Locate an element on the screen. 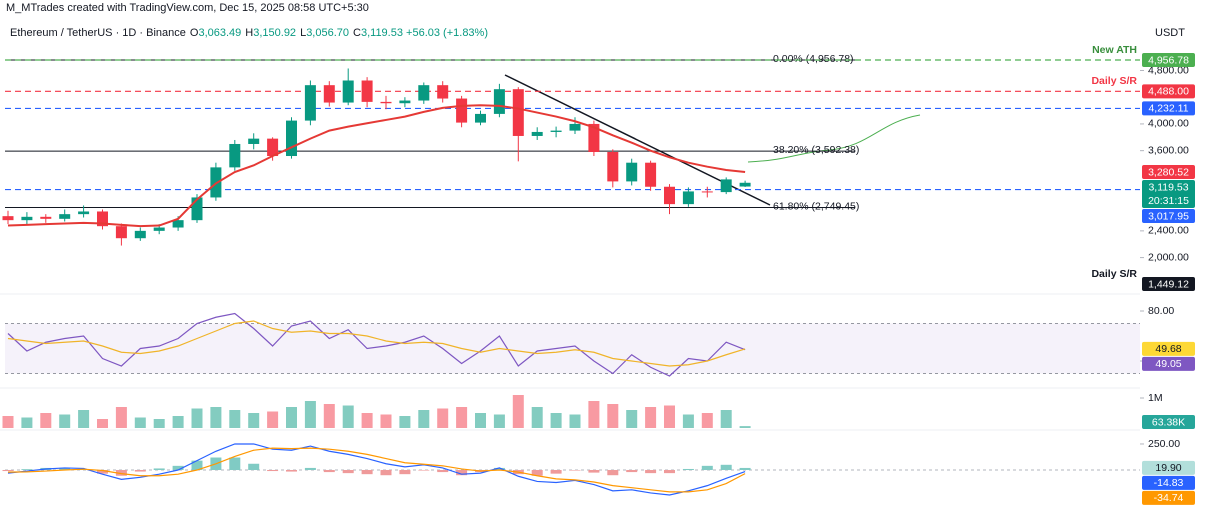  y-tick-label: 4,800.00 is located at coordinates (1168, 70).